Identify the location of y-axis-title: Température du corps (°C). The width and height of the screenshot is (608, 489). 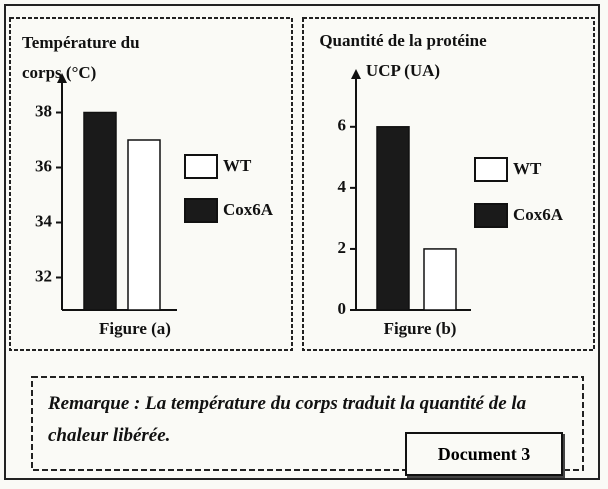
(81, 57).